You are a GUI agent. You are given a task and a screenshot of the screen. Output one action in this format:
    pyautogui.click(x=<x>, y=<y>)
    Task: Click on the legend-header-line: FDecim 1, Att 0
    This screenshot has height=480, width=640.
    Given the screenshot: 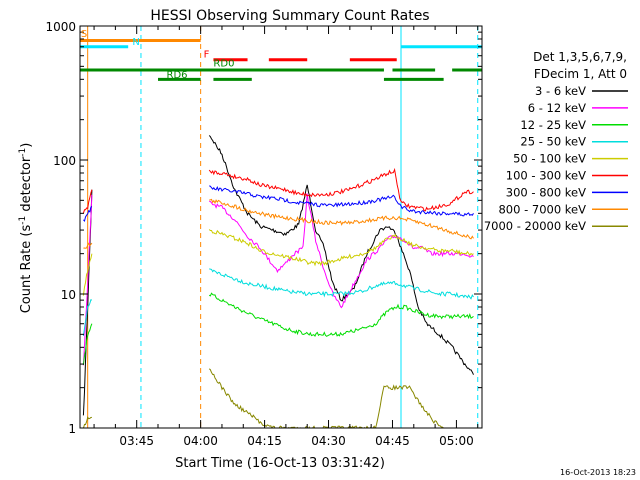 What is the action you would take?
    pyautogui.click(x=580, y=74)
    